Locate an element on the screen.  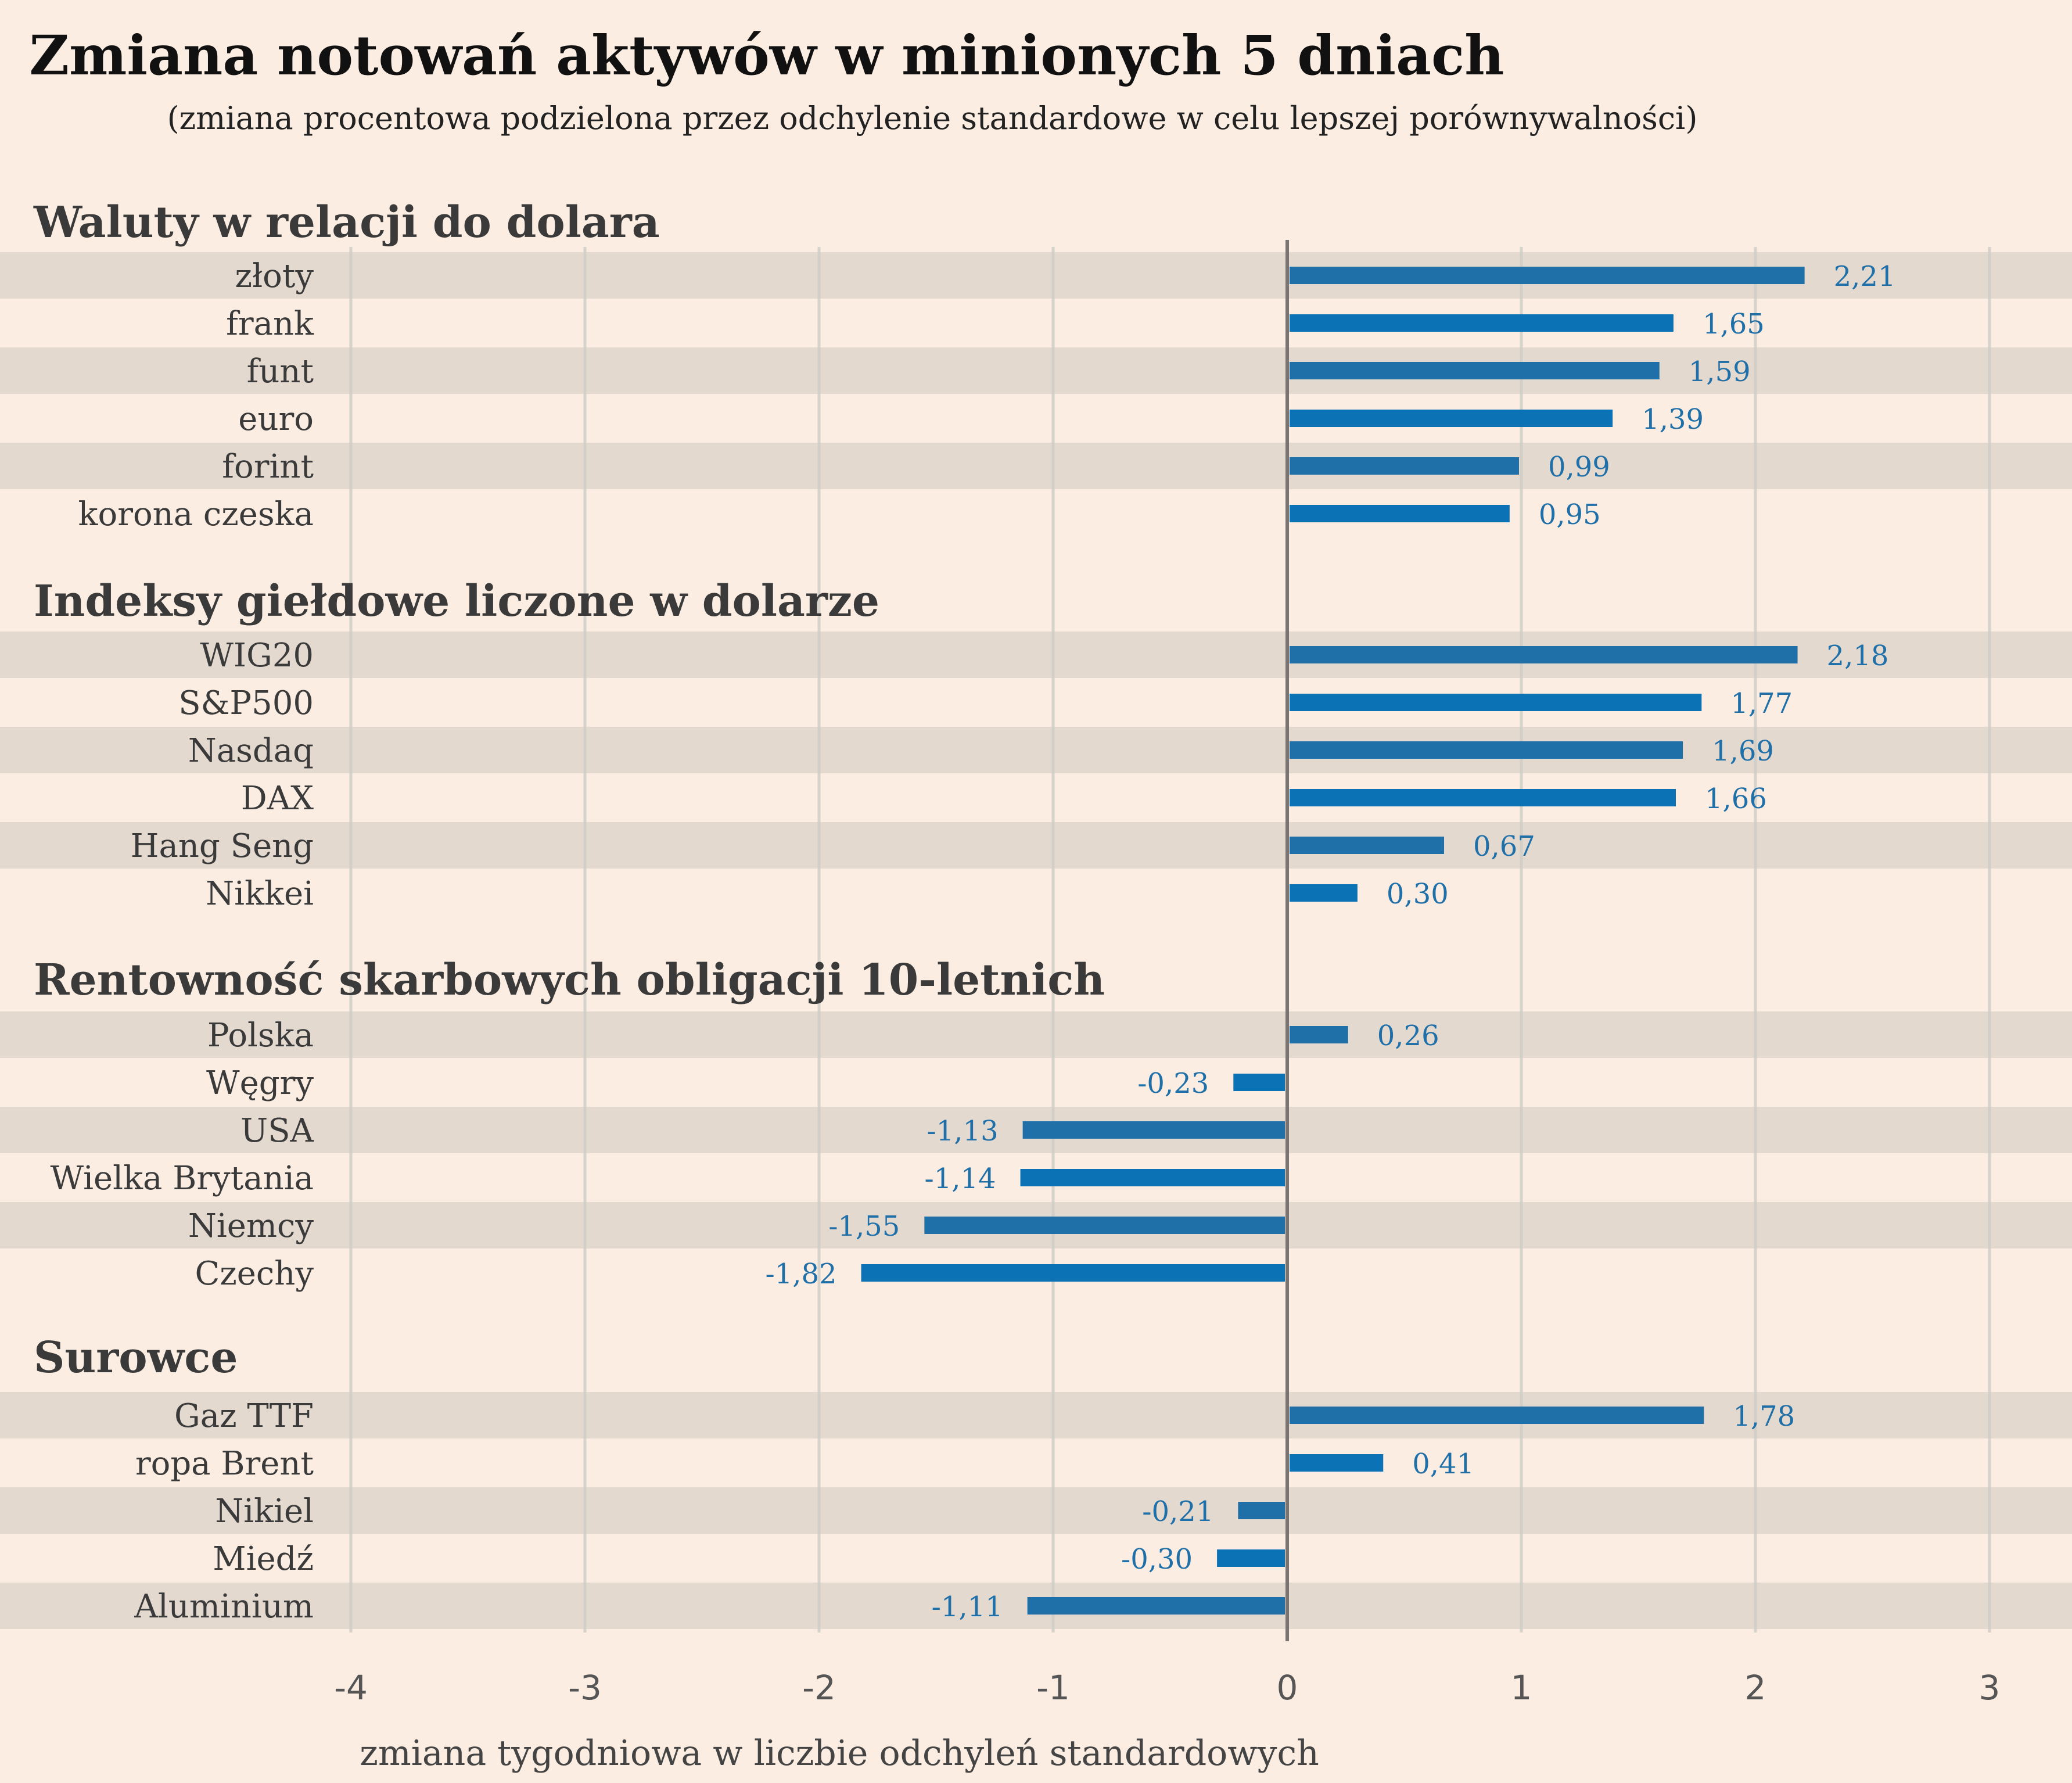
category-label: Nikiel is located at coordinates (264, 1511).